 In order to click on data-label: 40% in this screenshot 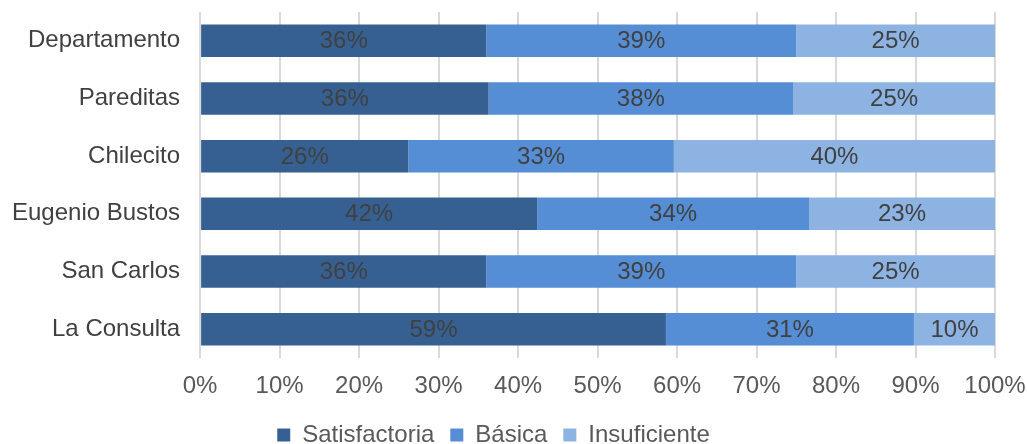, I will do `click(834, 155)`.